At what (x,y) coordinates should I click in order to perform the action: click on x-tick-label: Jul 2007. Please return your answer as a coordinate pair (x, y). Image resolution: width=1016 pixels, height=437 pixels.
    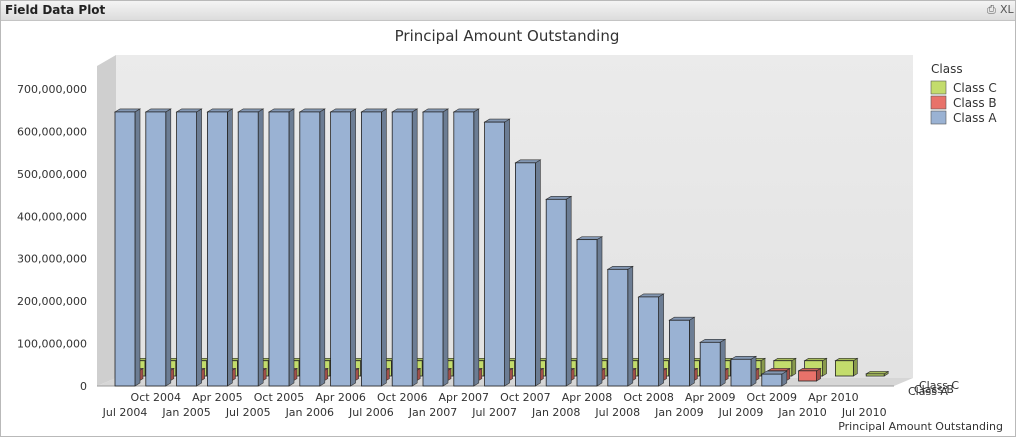
    Looking at the image, I should click on (494, 412).